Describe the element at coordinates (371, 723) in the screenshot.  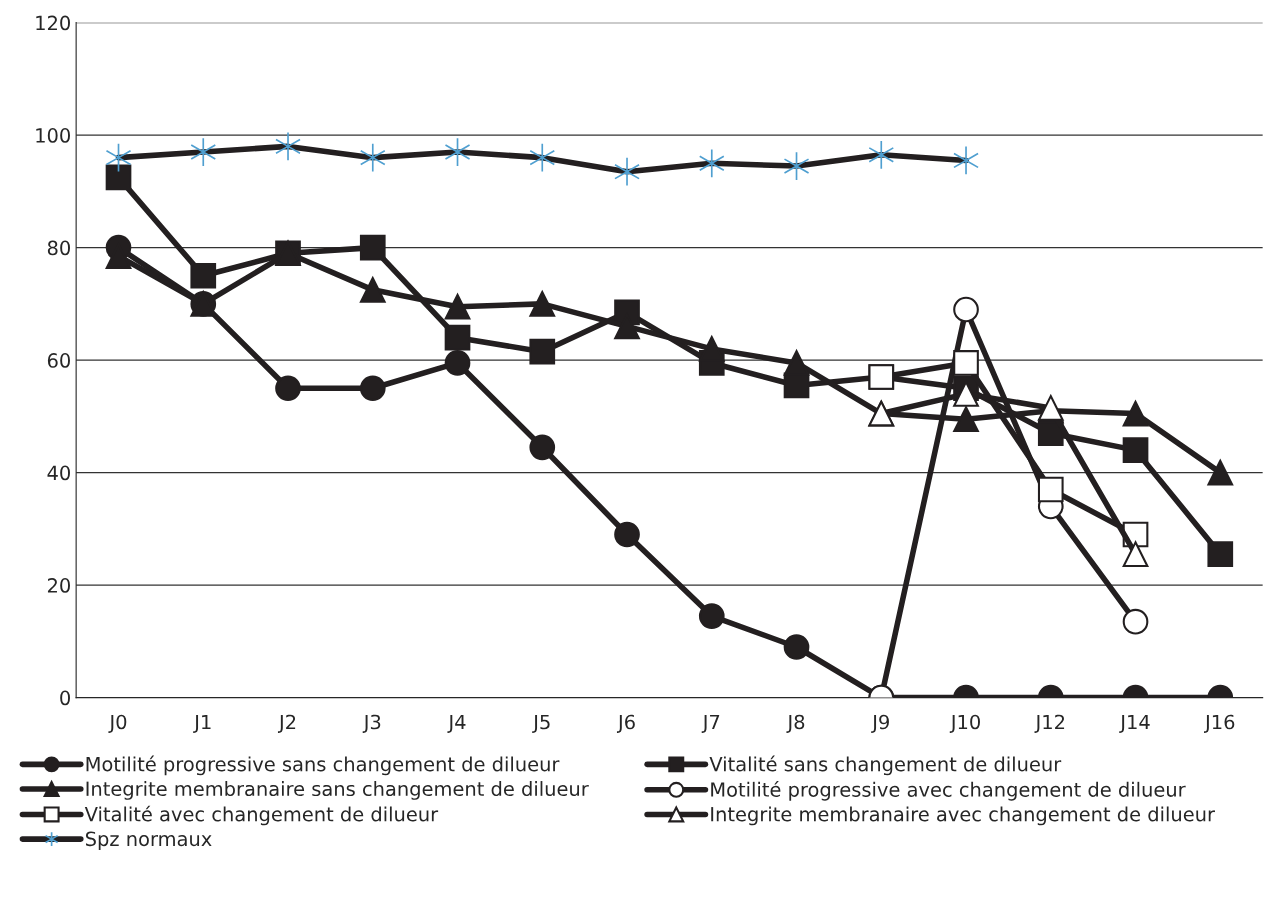
I see `x-tick-label: J3` at that location.